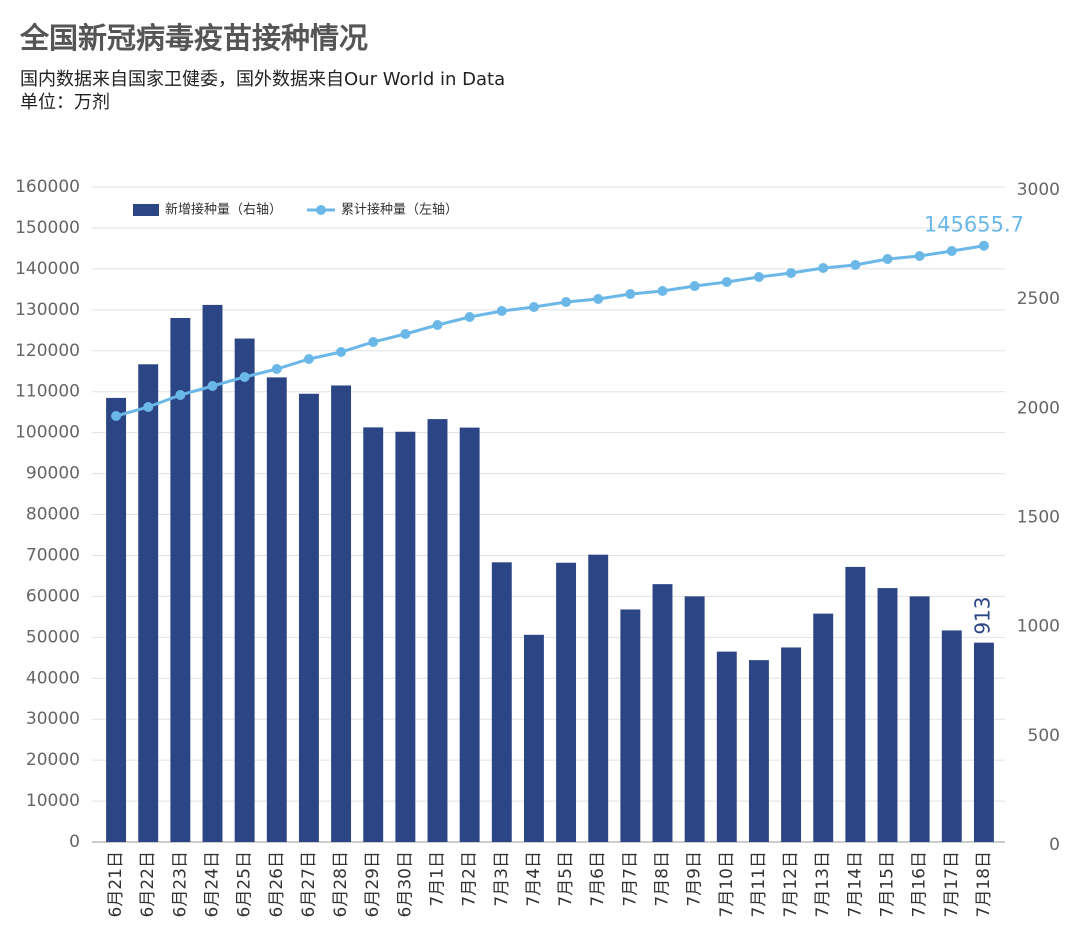  What do you see at coordinates (245, 884) in the screenshot?
I see `x-tick-label: 6月25日` at bounding box center [245, 884].